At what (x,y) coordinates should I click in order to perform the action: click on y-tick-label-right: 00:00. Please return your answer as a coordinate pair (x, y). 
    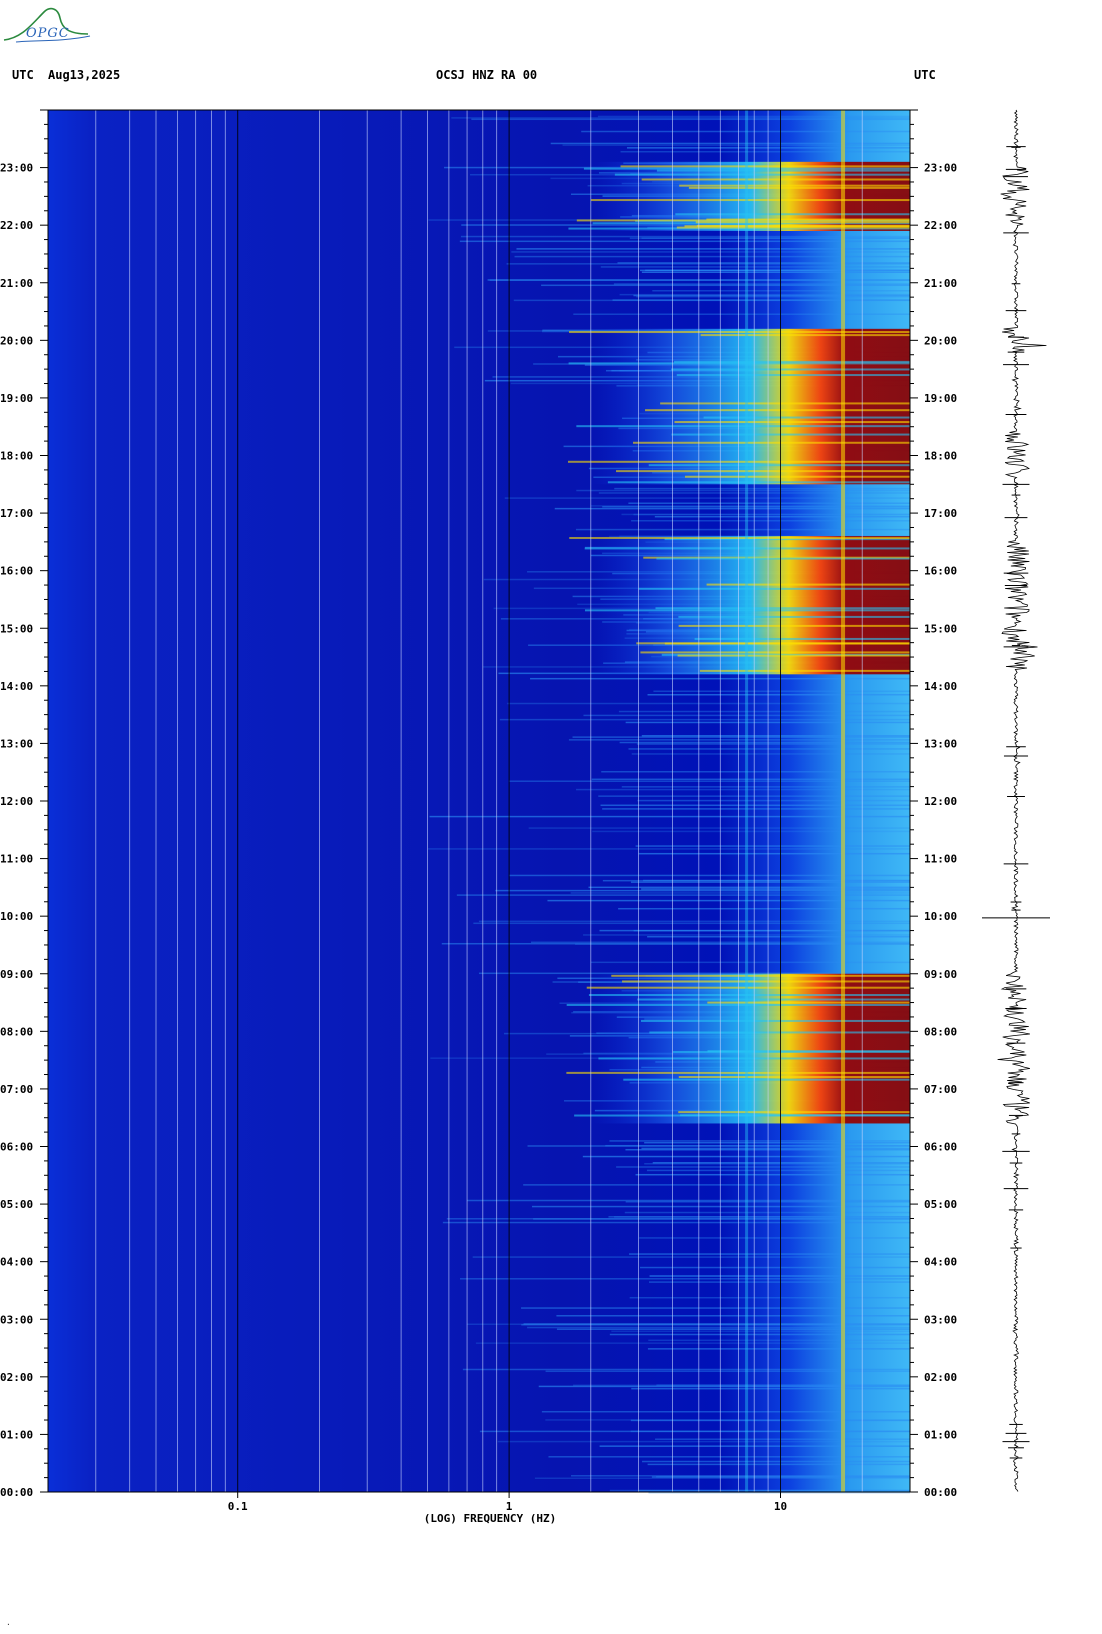
    Looking at the image, I should click on (940, 1492).